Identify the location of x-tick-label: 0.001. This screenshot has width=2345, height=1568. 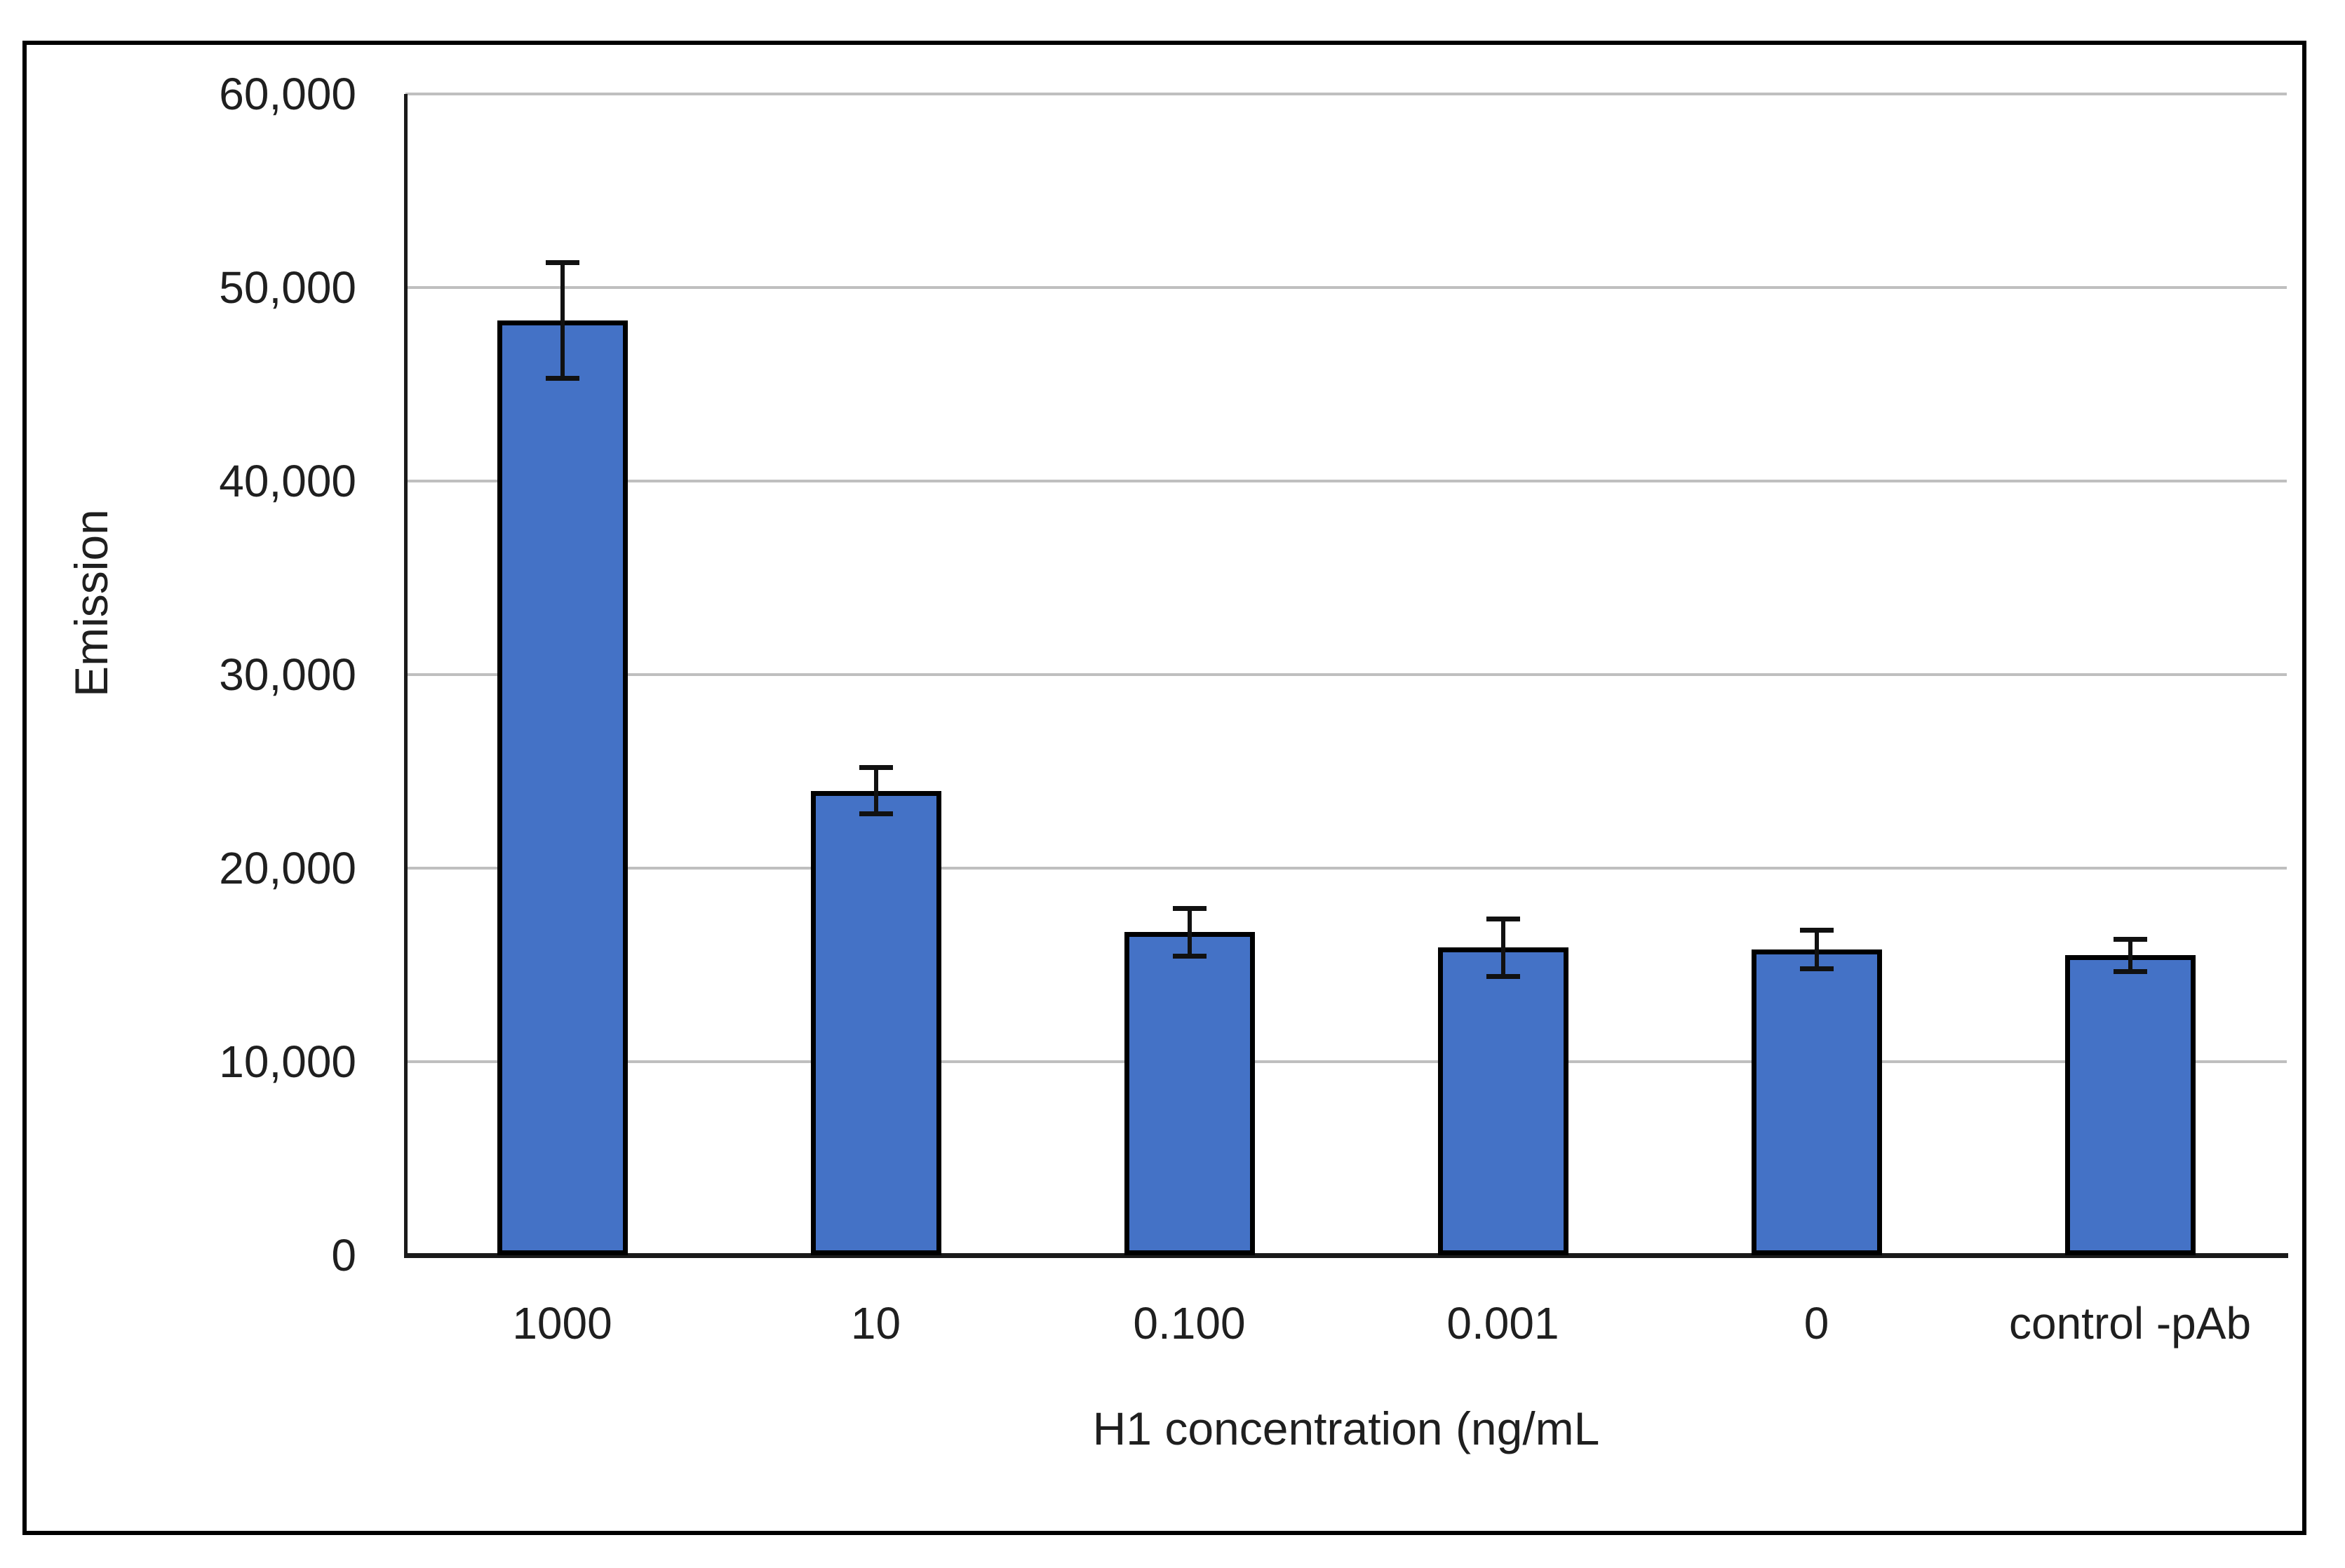
(1502, 1323).